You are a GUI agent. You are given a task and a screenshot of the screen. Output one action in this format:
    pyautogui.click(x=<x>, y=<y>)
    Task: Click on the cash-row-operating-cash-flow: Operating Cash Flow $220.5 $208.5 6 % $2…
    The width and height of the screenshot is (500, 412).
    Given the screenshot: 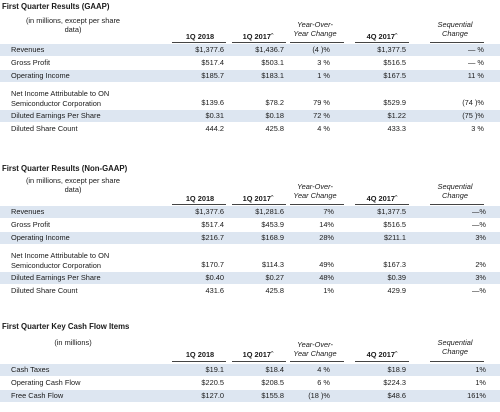 What is the action you would take?
    pyautogui.click(x=250, y=383)
    